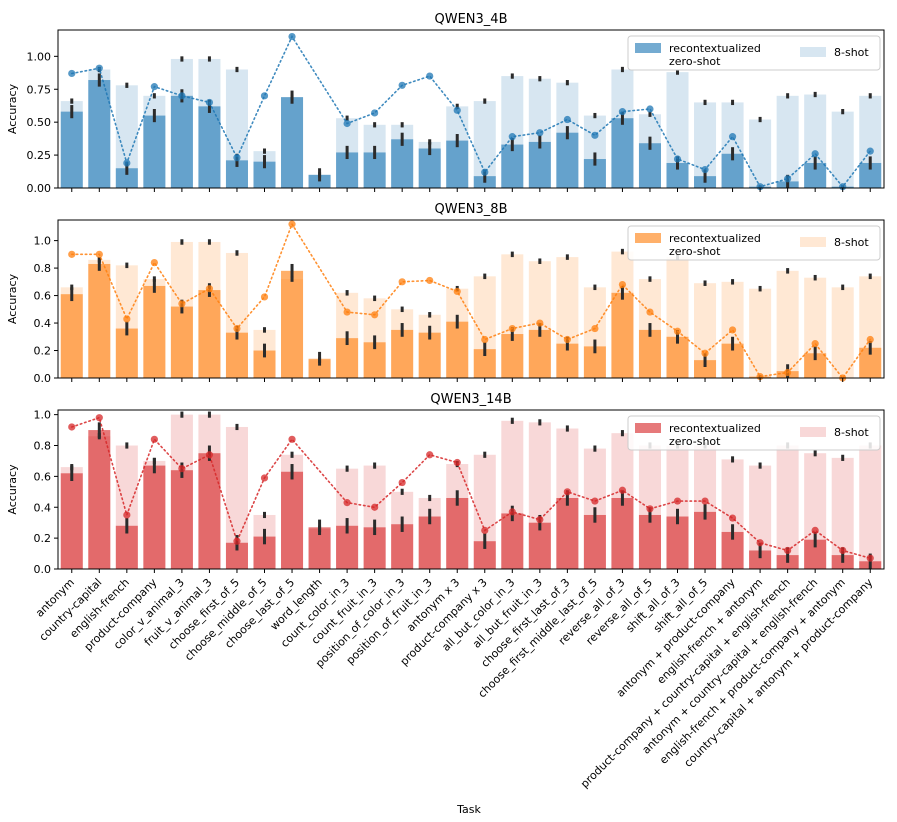 The width and height of the screenshot is (897, 822). Describe the element at coordinates (715, 428) in the screenshot. I see `legend-label-recontextualized: recontextualized` at that location.